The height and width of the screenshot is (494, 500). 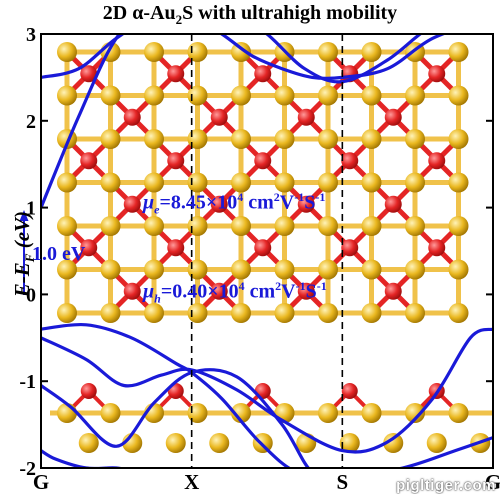 What do you see at coordinates (31, 295) in the screenshot?
I see `y-tick-label: 0` at bounding box center [31, 295].